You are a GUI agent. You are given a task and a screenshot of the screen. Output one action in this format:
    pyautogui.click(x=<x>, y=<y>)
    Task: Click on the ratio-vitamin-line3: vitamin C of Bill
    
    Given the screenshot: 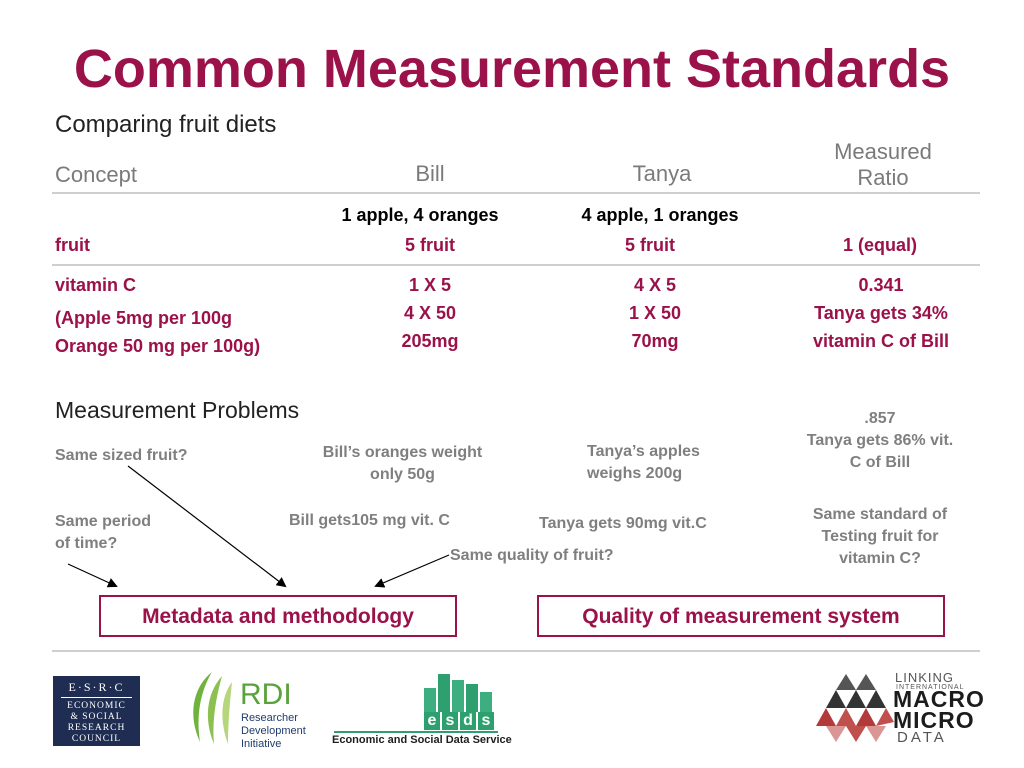 What is the action you would take?
    pyautogui.click(x=880, y=341)
    